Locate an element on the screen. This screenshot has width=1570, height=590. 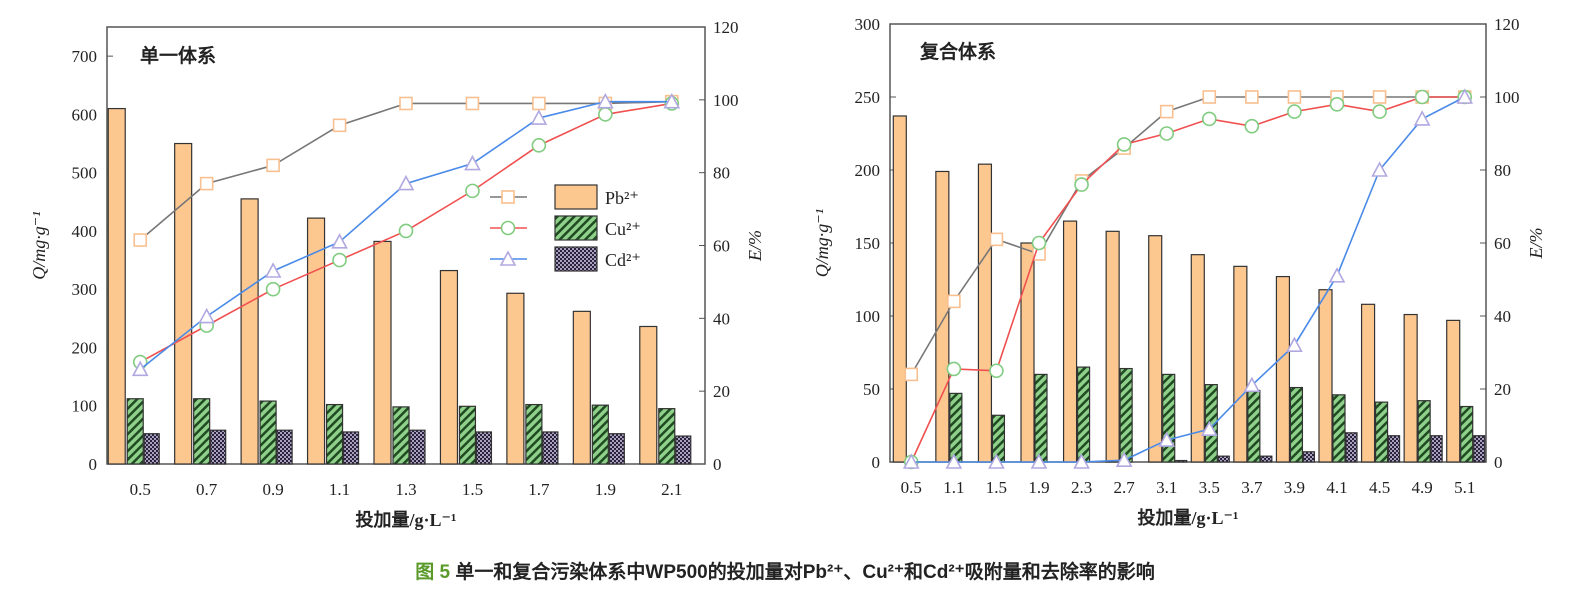
legend-label-cu: Cu²⁺ is located at coordinates (623, 229).